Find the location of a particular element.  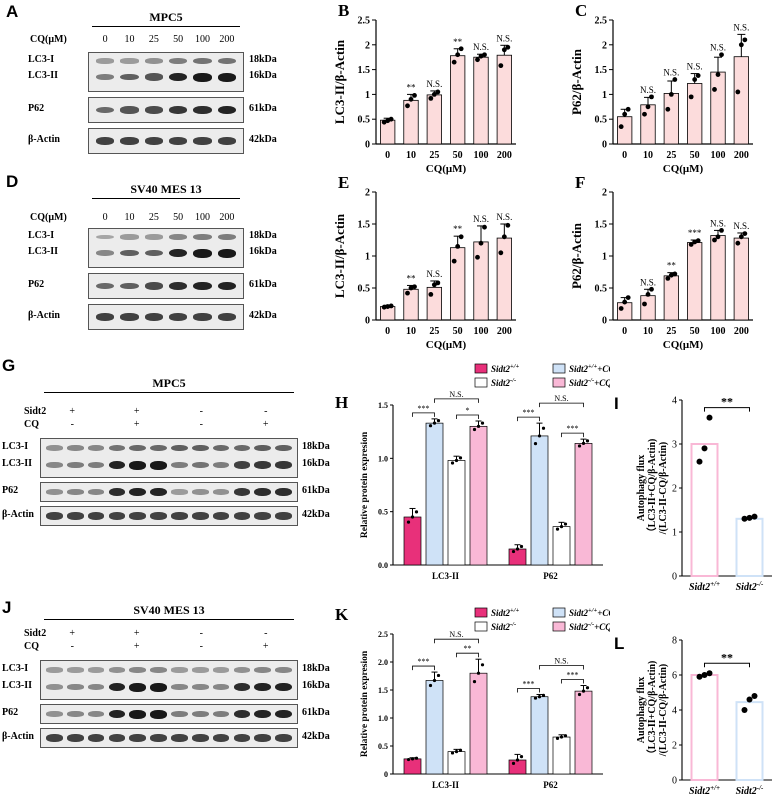

y-tick-label: 4 is located at coordinates (674, 711).